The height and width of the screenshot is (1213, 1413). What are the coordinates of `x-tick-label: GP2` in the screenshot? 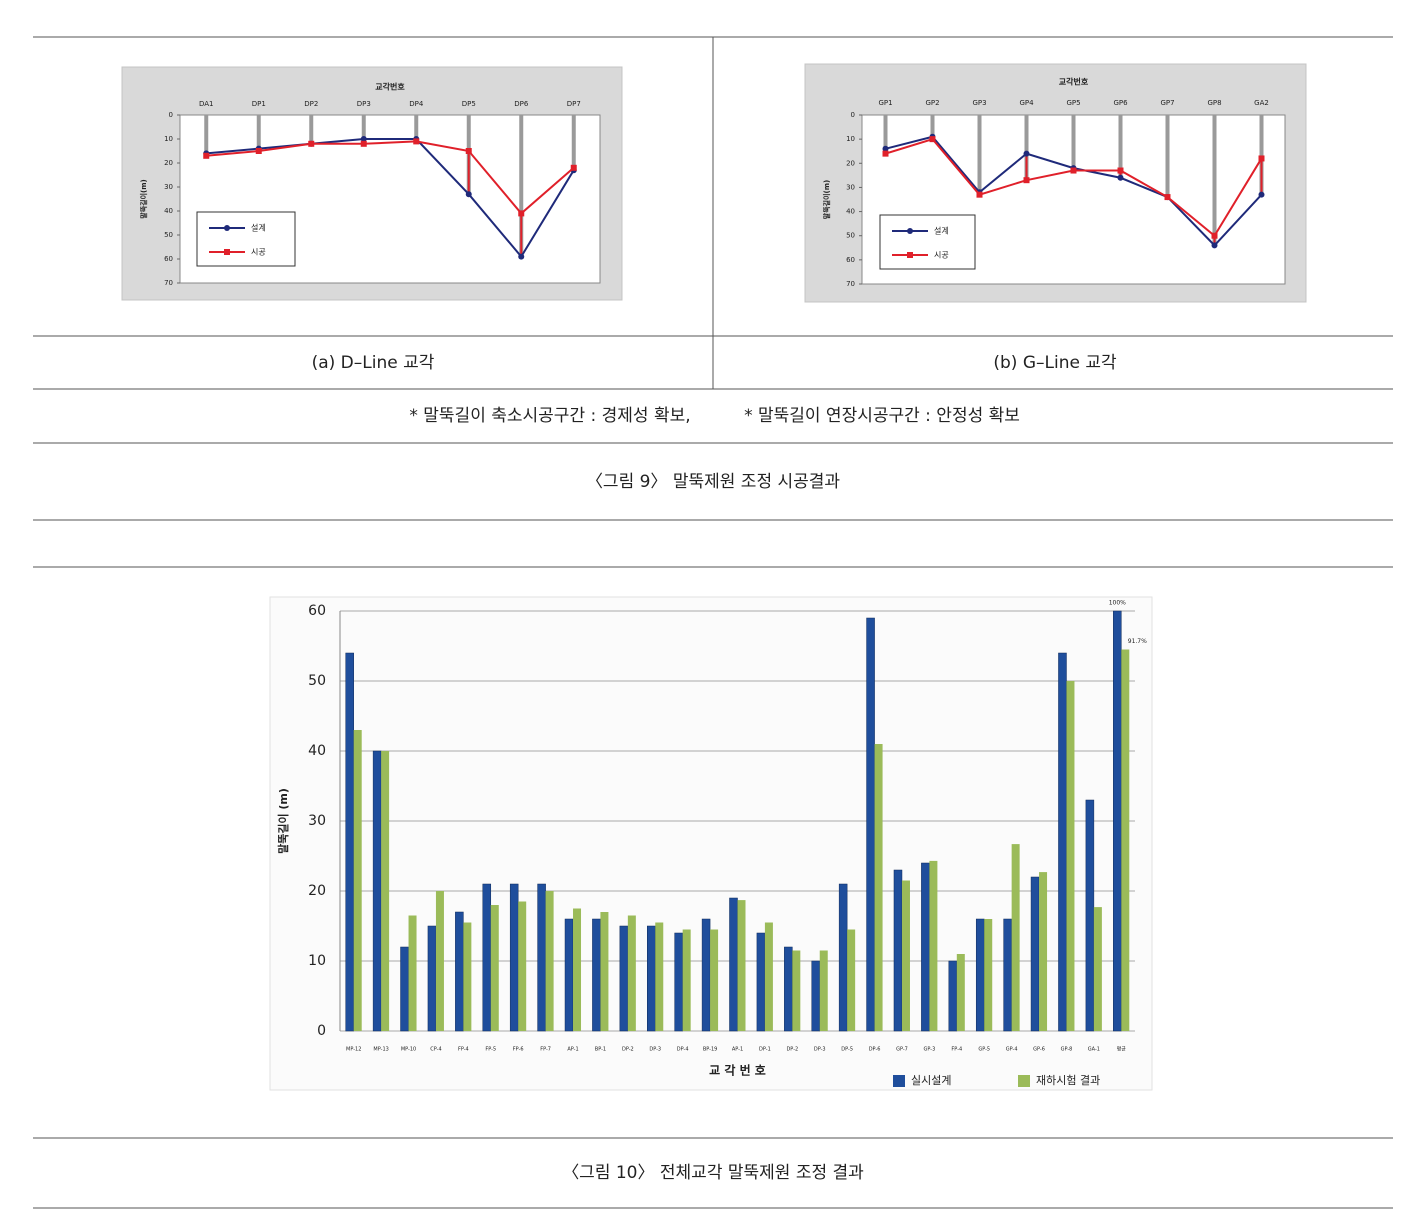 It's located at (932, 103).